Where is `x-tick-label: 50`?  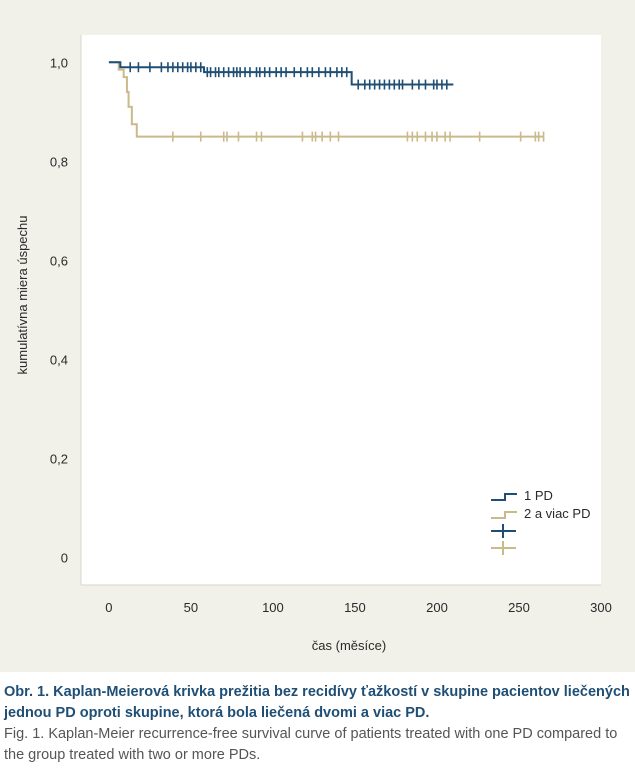 x-tick-label: 50 is located at coordinates (191, 607).